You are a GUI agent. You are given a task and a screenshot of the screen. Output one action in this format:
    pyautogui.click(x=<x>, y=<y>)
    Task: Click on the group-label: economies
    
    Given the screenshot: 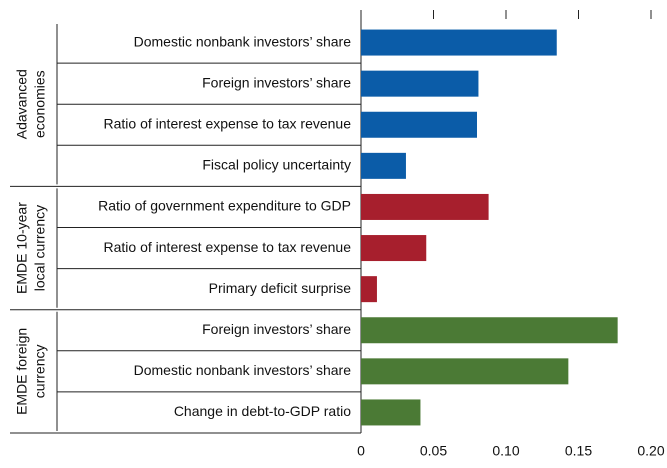 What is the action you would take?
    pyautogui.click(x=40, y=104)
    